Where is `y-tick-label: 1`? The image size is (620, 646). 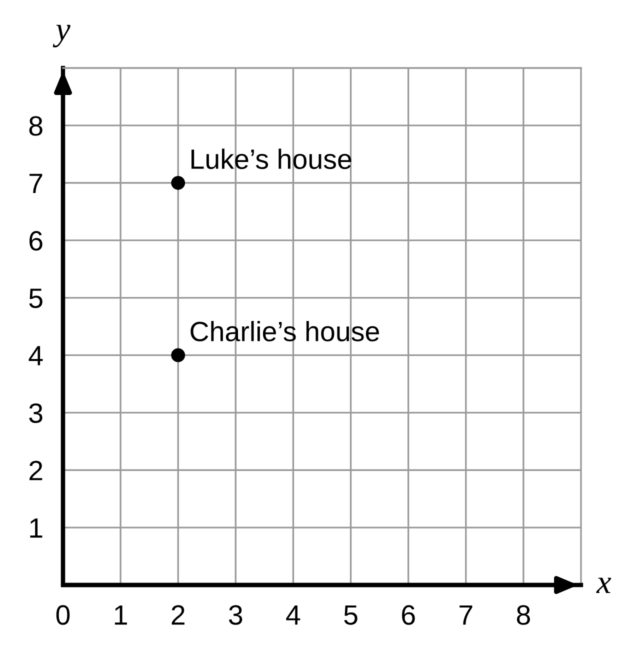
y-tick-label: 1 is located at coordinates (36, 528).